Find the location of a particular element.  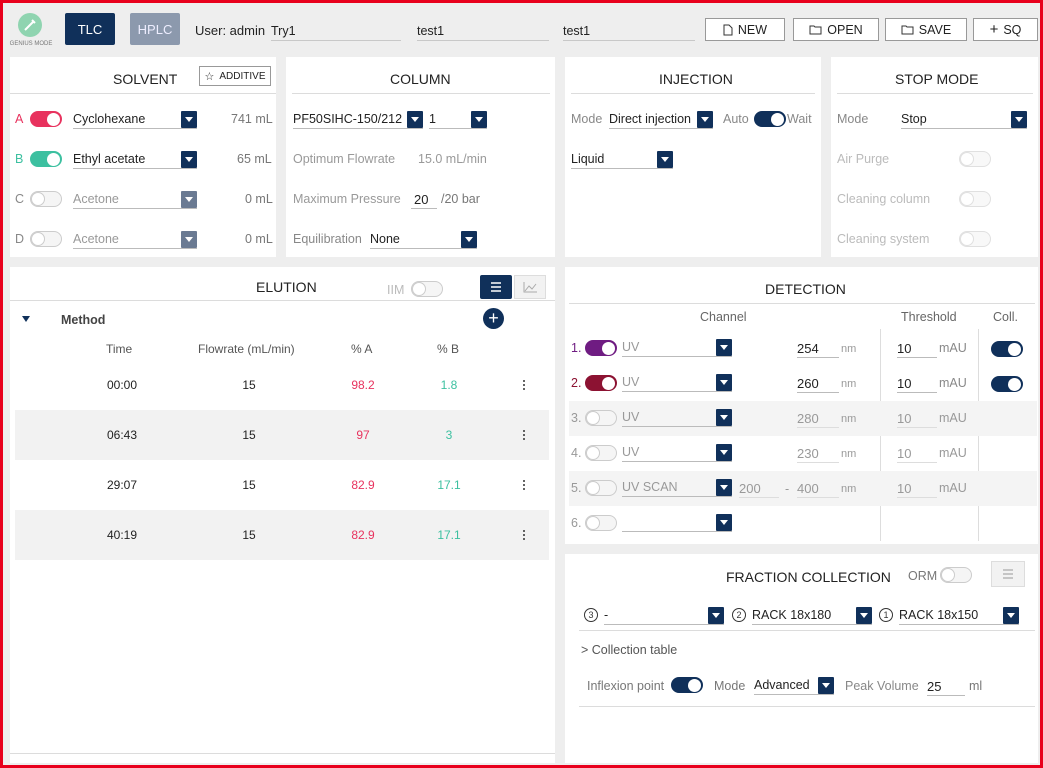

table-row: 00:00 15 98.2 1.8 is located at coordinates (282, 385).